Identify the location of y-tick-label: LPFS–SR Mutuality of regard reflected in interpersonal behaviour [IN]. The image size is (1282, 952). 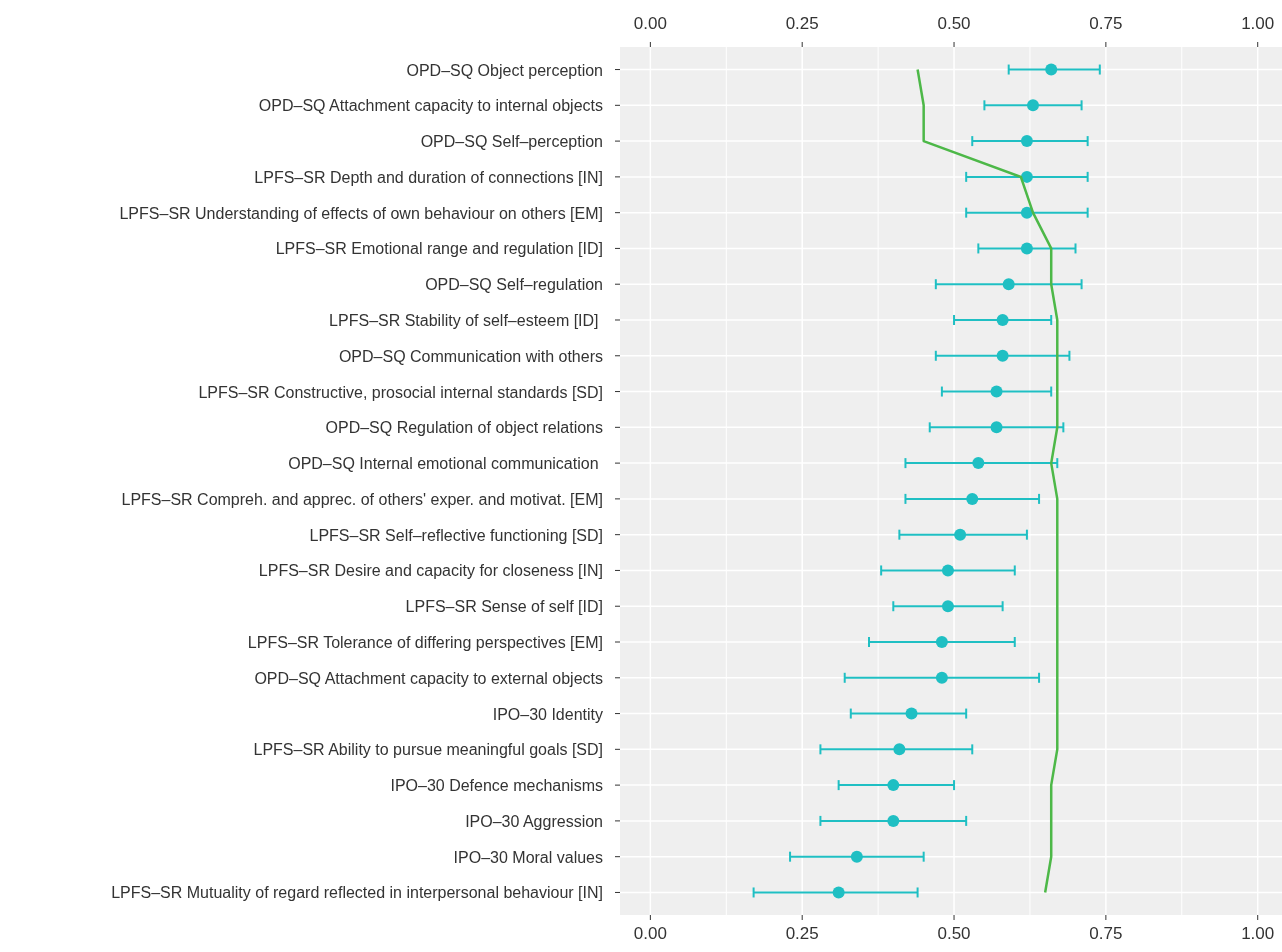
(357, 893).